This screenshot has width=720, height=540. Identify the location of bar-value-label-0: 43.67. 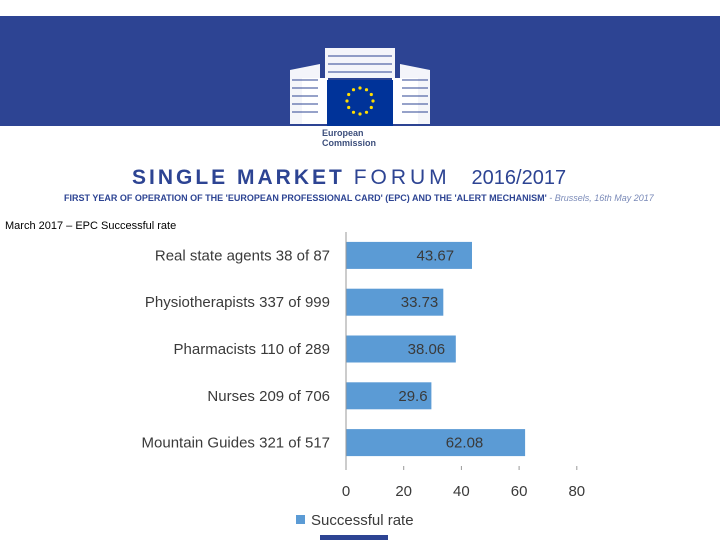
(436, 255).